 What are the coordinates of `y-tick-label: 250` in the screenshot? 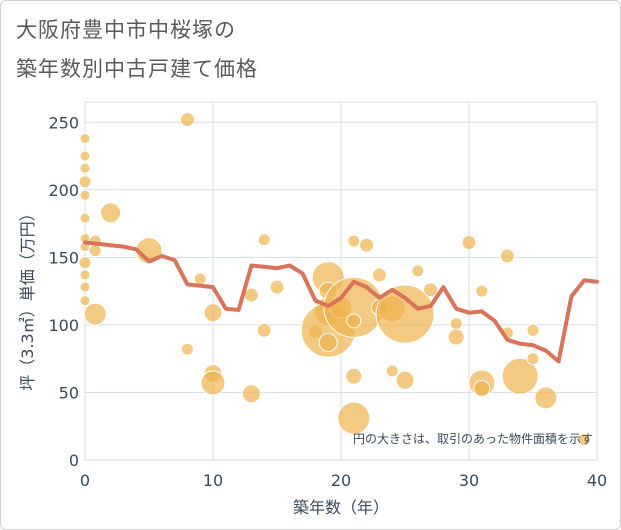 It's located at (63, 122).